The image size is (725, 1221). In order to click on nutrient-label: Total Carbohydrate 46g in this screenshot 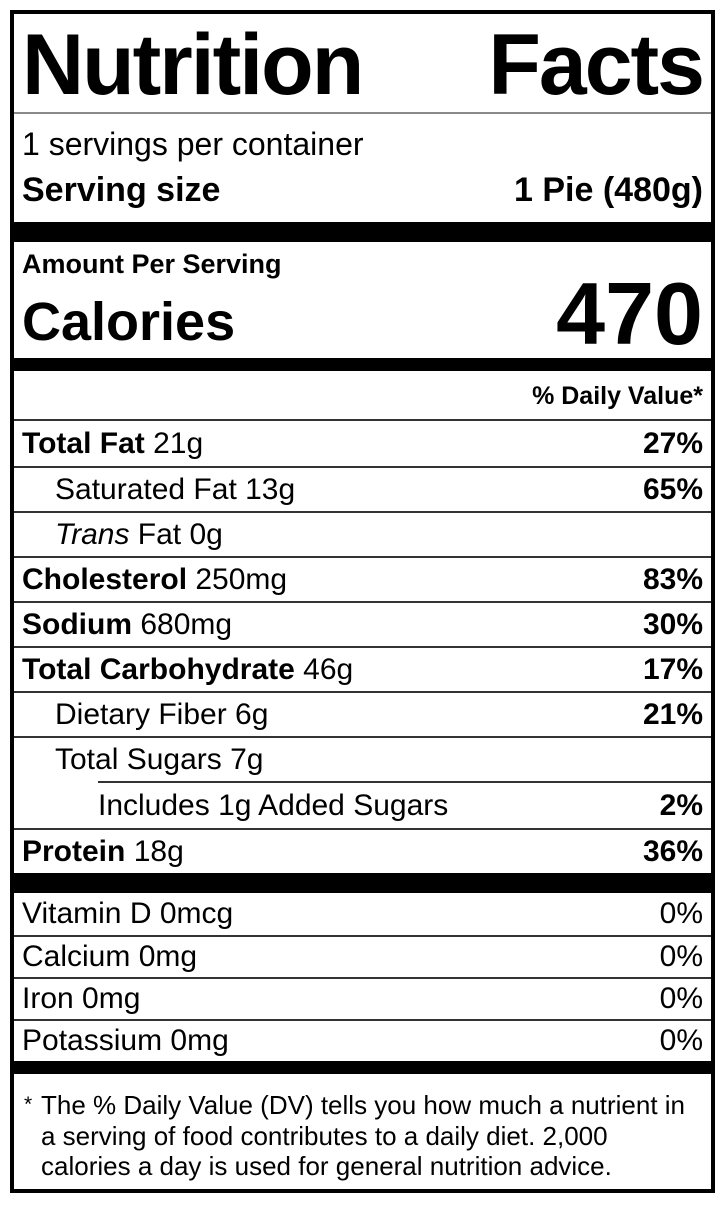, I will do `click(187, 670)`.